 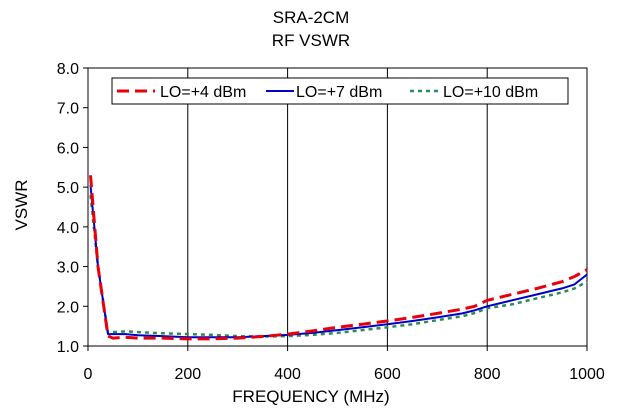 I want to click on legend-label-1: LO=+4 dBm, so click(x=203, y=92).